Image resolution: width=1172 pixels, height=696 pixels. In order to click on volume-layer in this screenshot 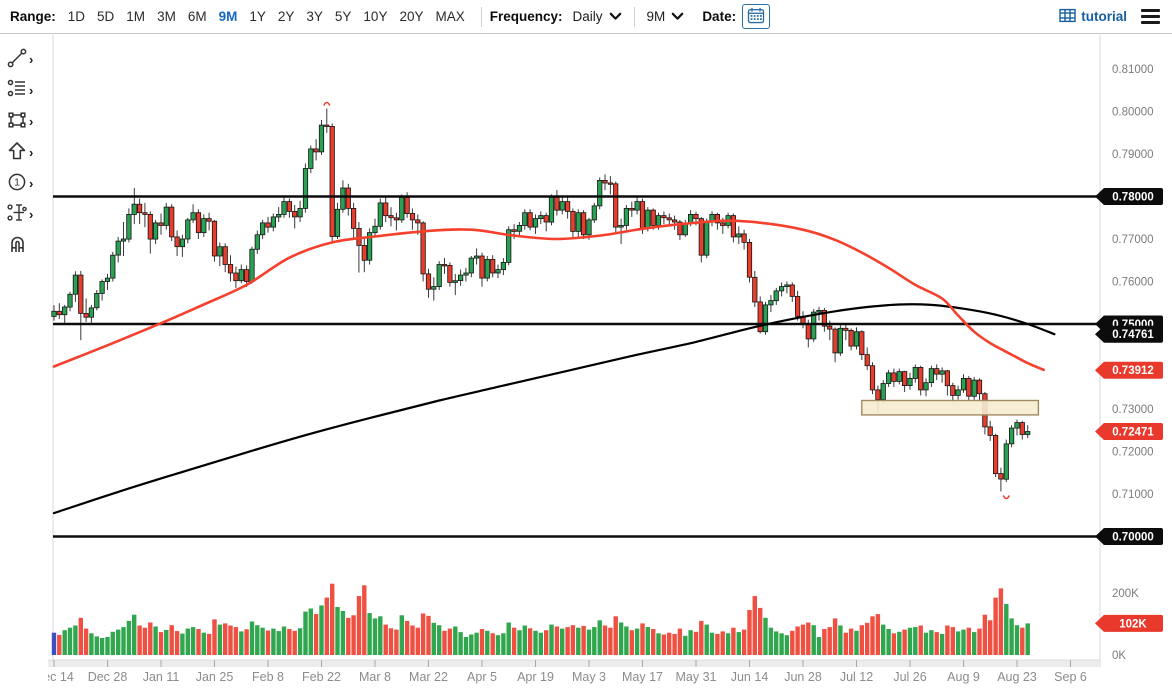, I will do `click(540, 619)`.